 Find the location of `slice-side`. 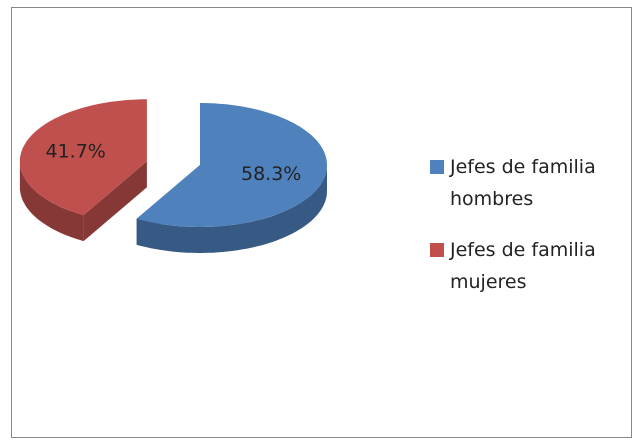

slice-side is located at coordinates (115, 201).